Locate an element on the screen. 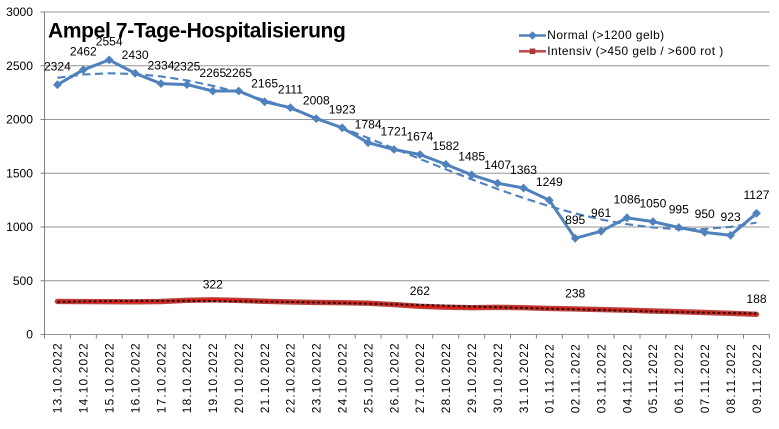  svg-text: 06.11.2022 is located at coordinates (679, 378).